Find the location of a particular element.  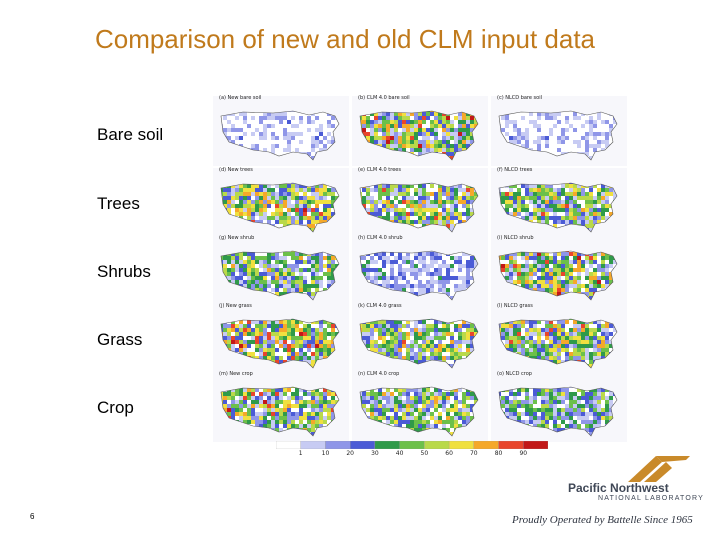

map-caption: (b) CLM 4.0 bare soil is located at coordinates (384, 98).